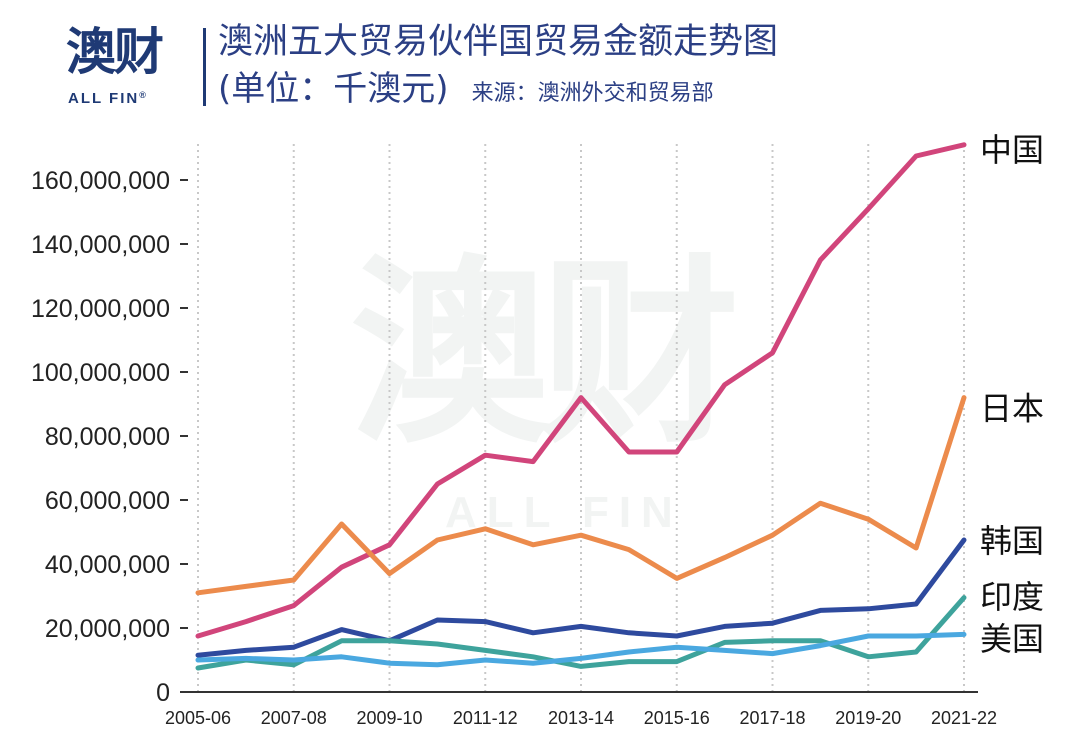 The height and width of the screenshot is (740, 1080). I want to click on y-tick-label: 20,000,000, so click(107, 629).